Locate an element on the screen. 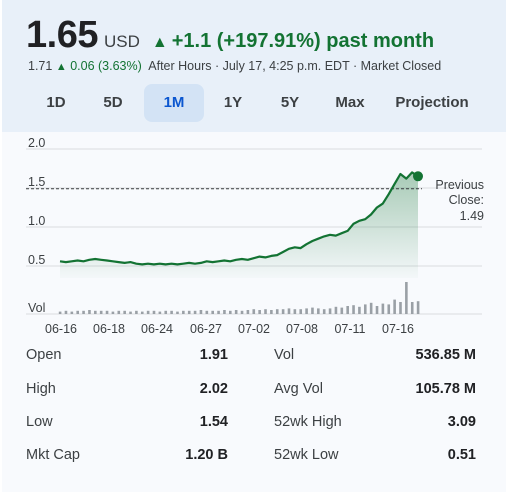 The image size is (508, 492). stat-vol: Vol 536.85 M is located at coordinates (256, 357).